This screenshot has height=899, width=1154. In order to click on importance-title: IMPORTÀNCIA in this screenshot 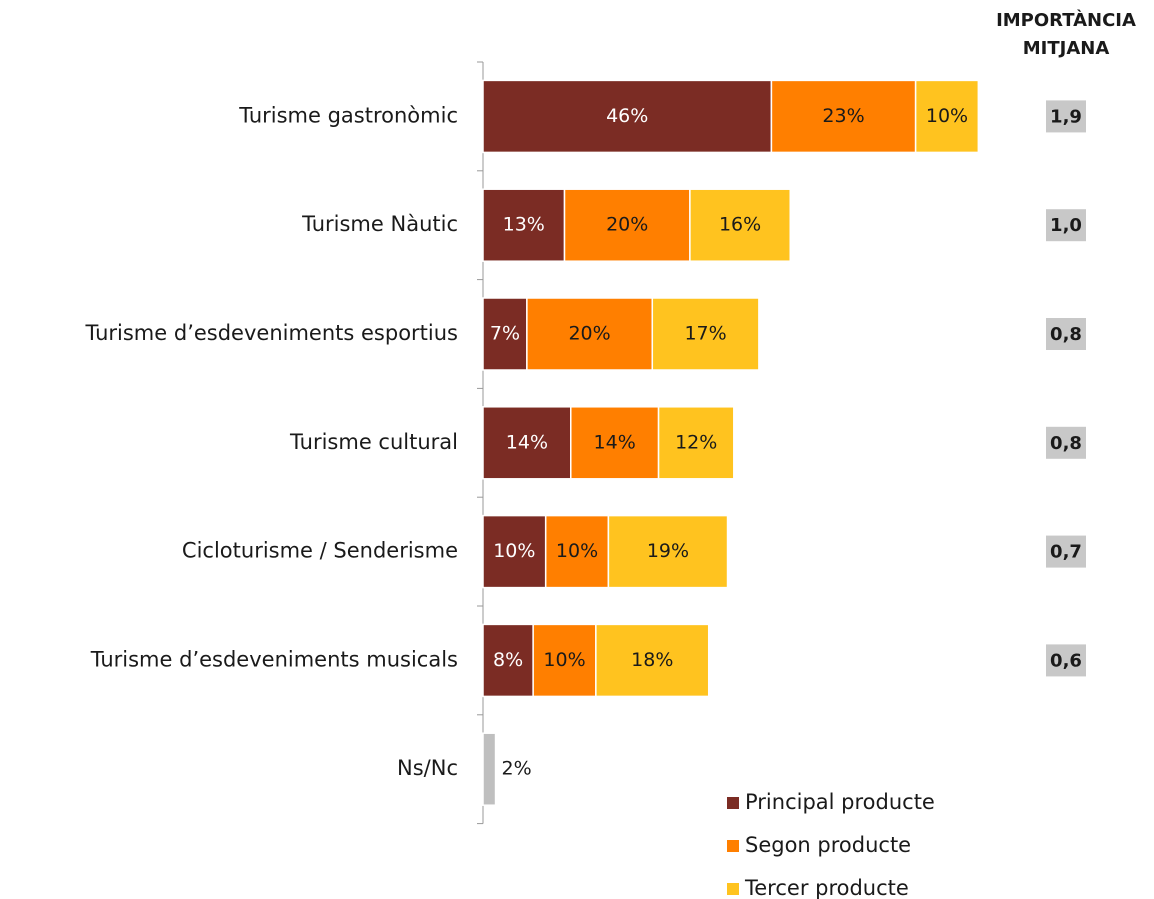, I will do `click(1066, 20)`.